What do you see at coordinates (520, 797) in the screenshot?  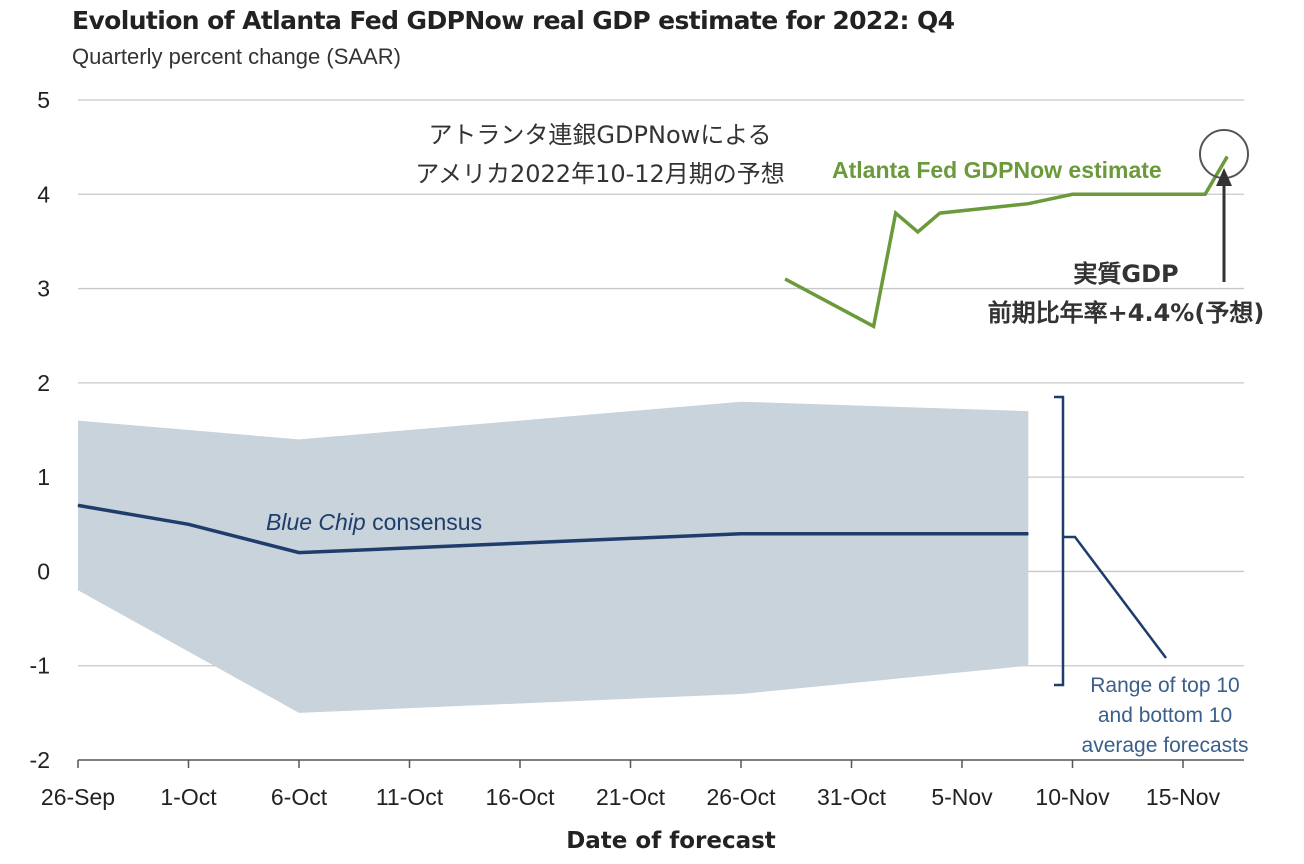 I see `x-tick-label: 16-Oct` at bounding box center [520, 797].